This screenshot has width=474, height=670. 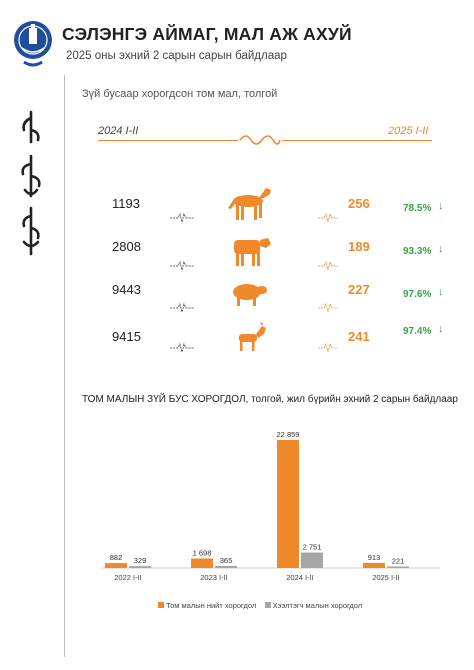 I want to click on year-line-right, so click(x=357, y=140).